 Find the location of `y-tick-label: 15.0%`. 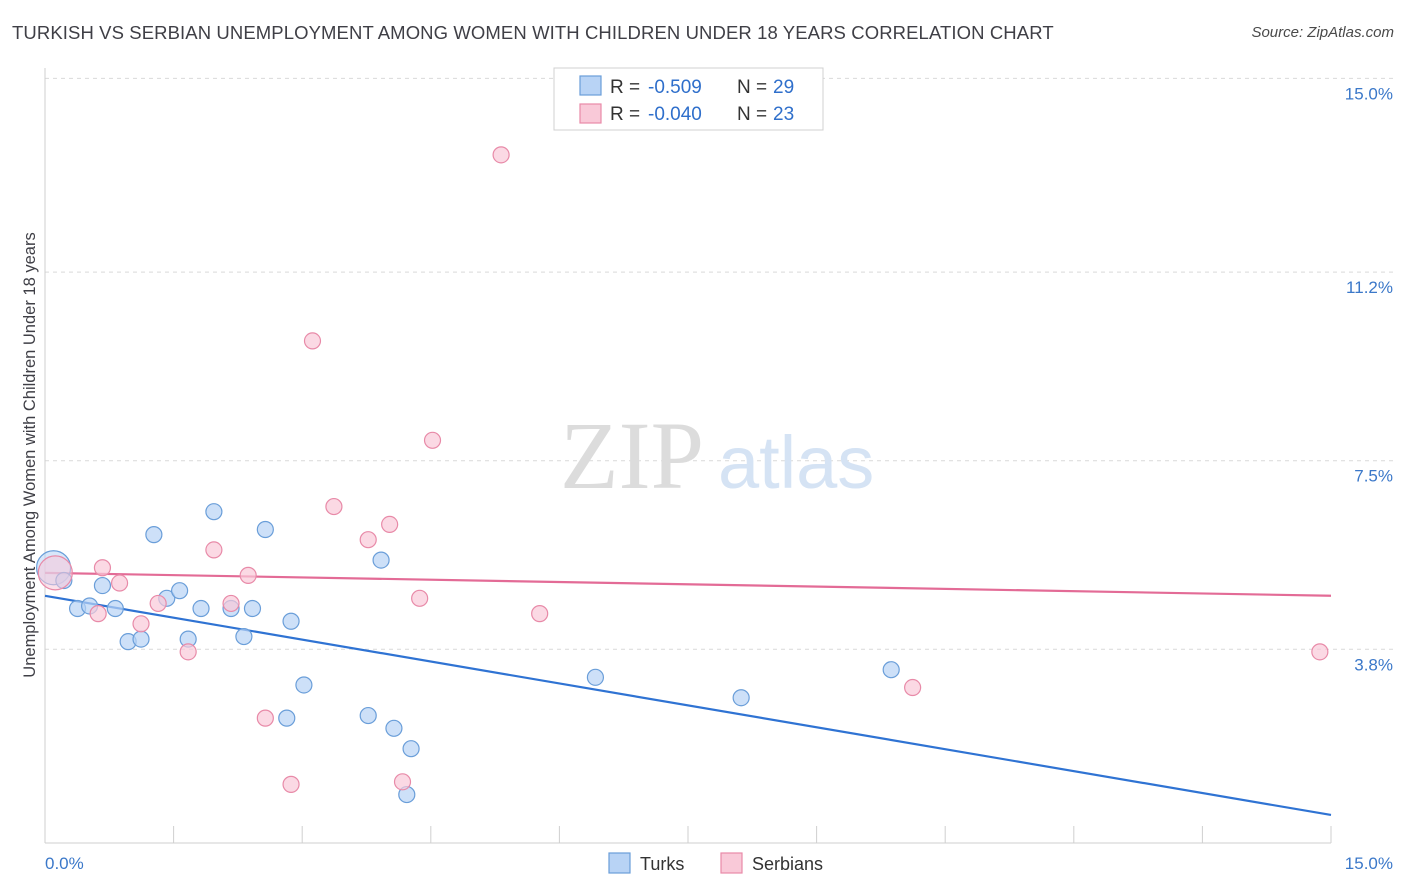

y-tick-label: 15.0% is located at coordinates (1369, 93).